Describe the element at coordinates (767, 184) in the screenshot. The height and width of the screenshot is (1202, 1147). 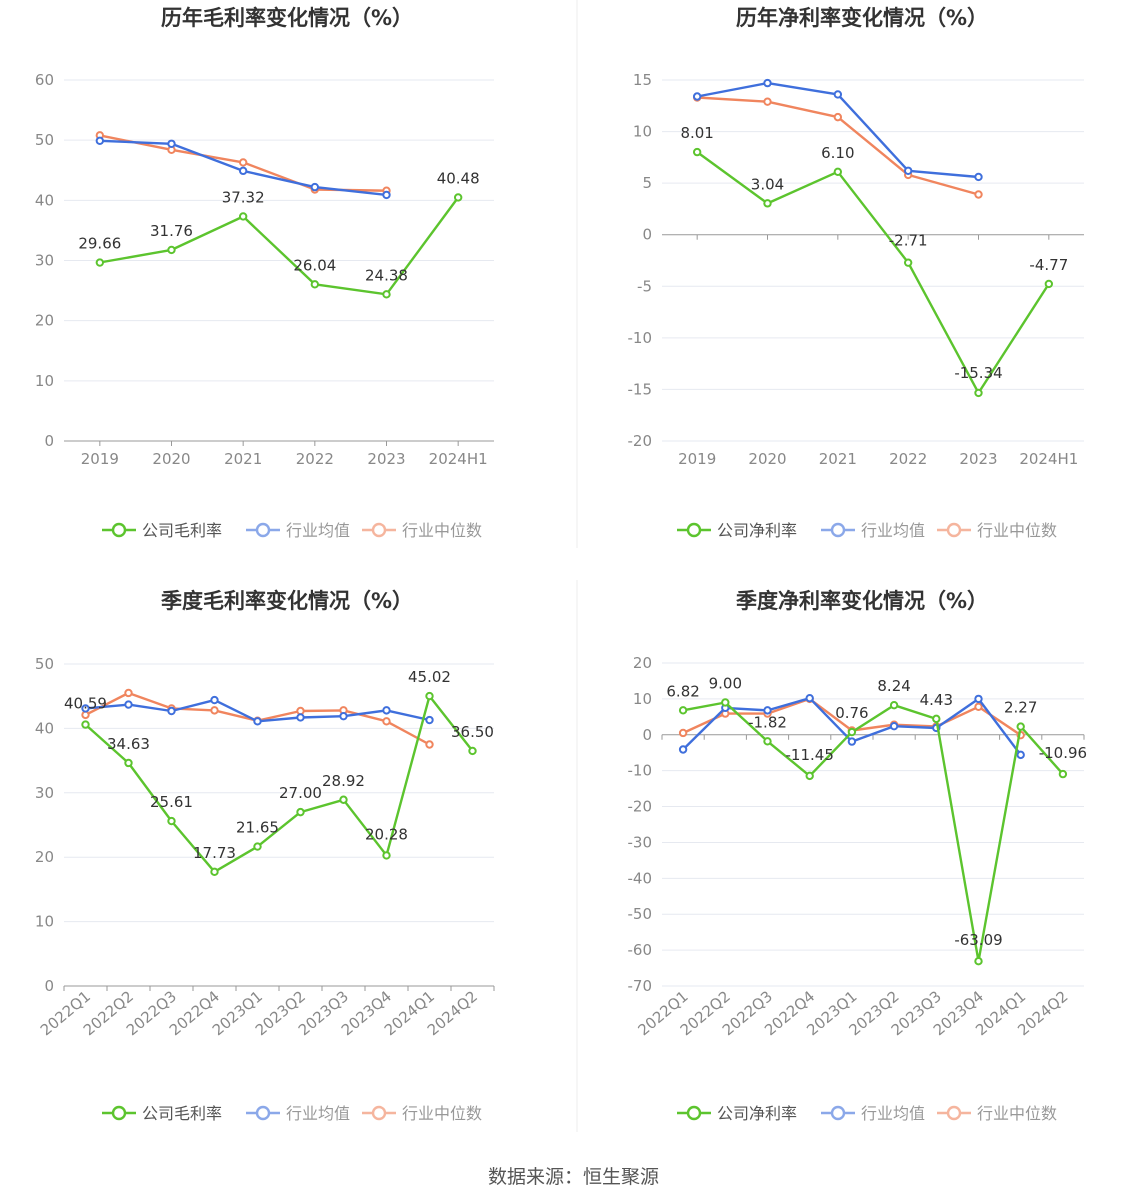
I see `data-label: 3.04` at that location.